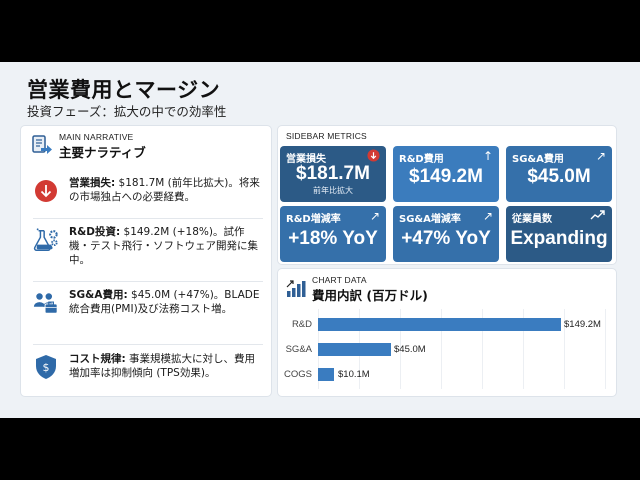 The width and height of the screenshot is (640, 480). I want to click on metric-headcount: 従業員数 Expanding, so click(559, 234).